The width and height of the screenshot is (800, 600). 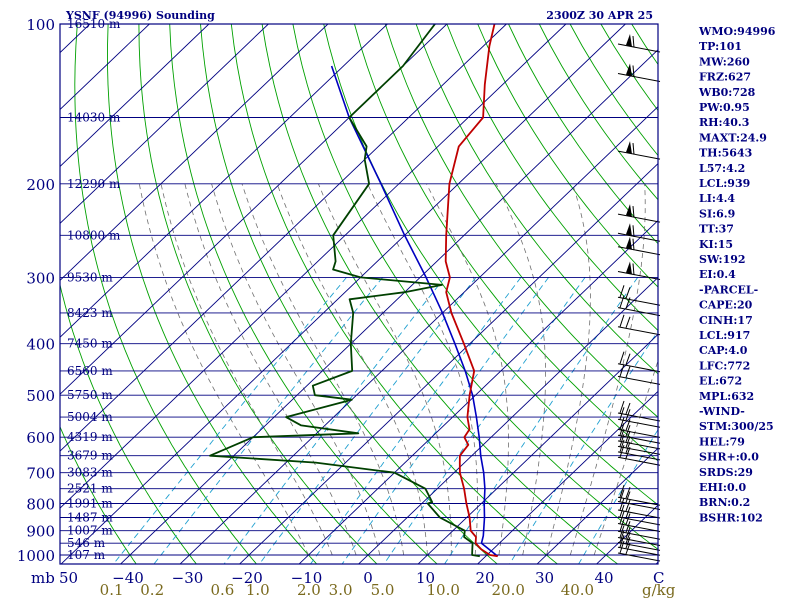 I want to click on height-label: 3083 m, so click(x=90, y=473).